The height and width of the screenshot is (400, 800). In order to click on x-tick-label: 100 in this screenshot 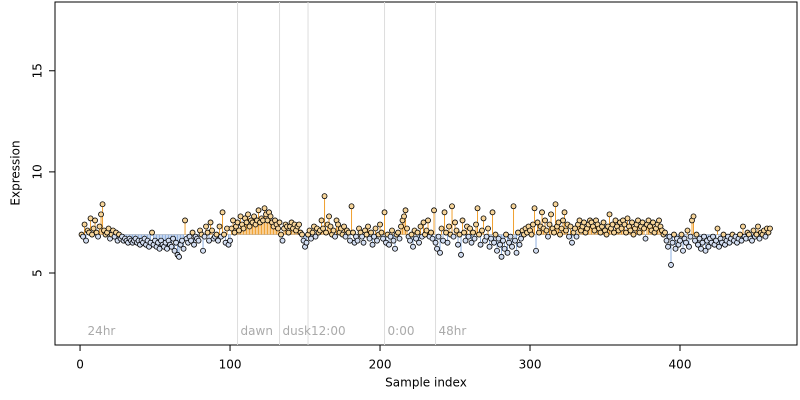, I will do `click(230, 365)`.